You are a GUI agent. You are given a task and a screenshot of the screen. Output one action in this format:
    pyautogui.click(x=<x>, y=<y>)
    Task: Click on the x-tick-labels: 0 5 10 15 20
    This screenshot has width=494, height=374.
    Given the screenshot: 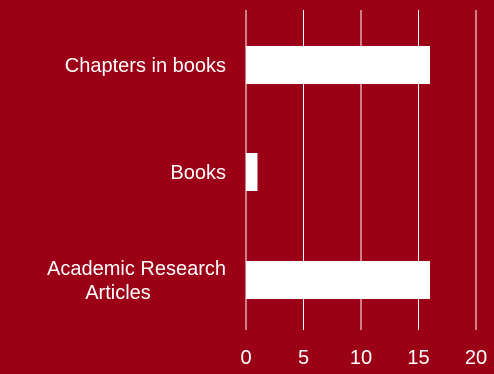 What is the action you would take?
    pyautogui.click(x=363, y=358)
    